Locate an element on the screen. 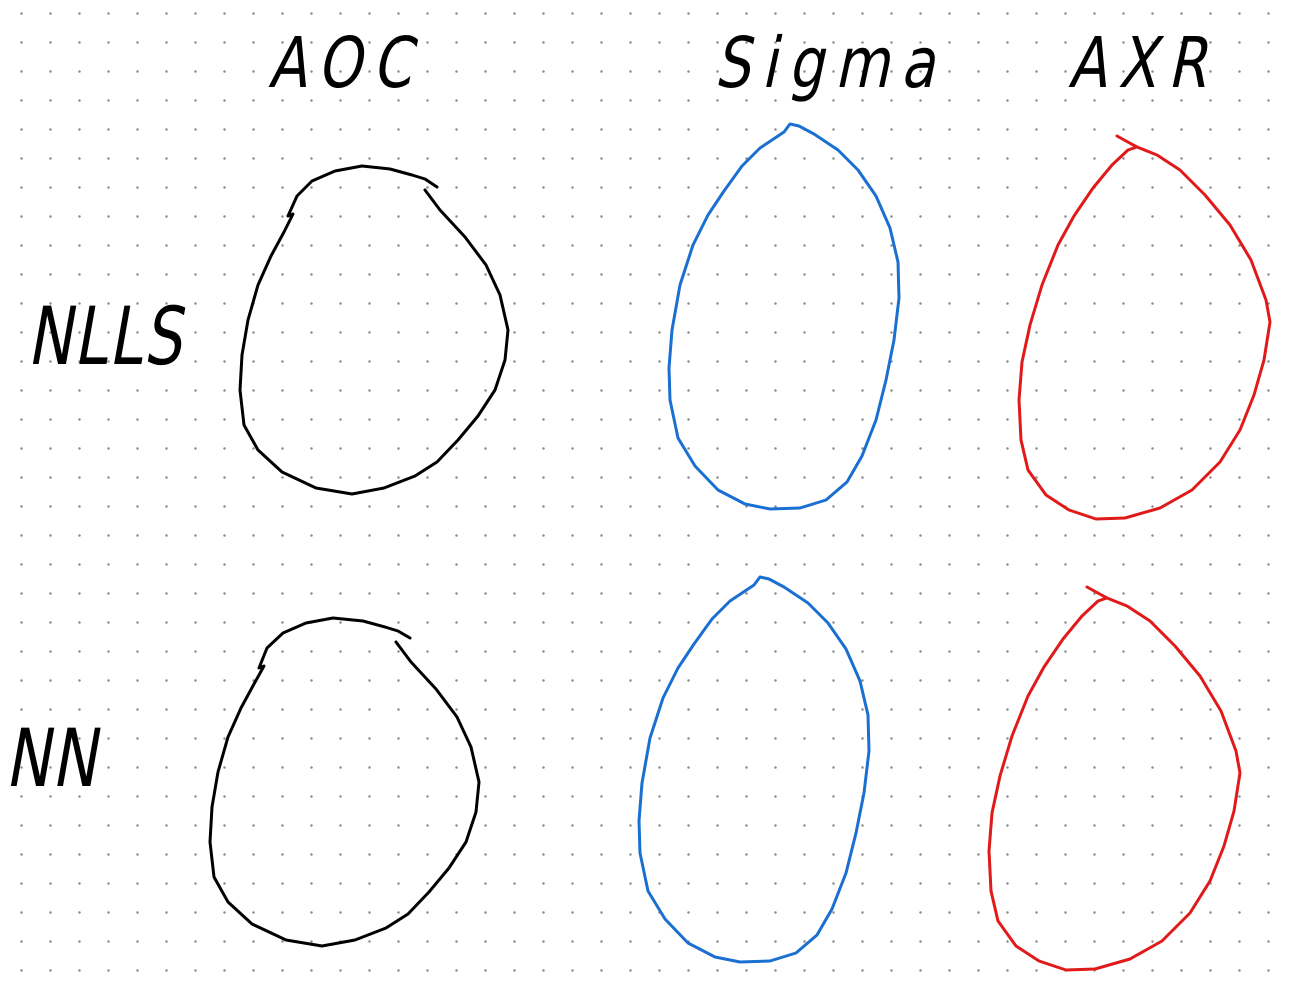 Image resolution: width=1291 pixels, height=992 pixels. shape-nlls-sigma is located at coordinates (784, 316).